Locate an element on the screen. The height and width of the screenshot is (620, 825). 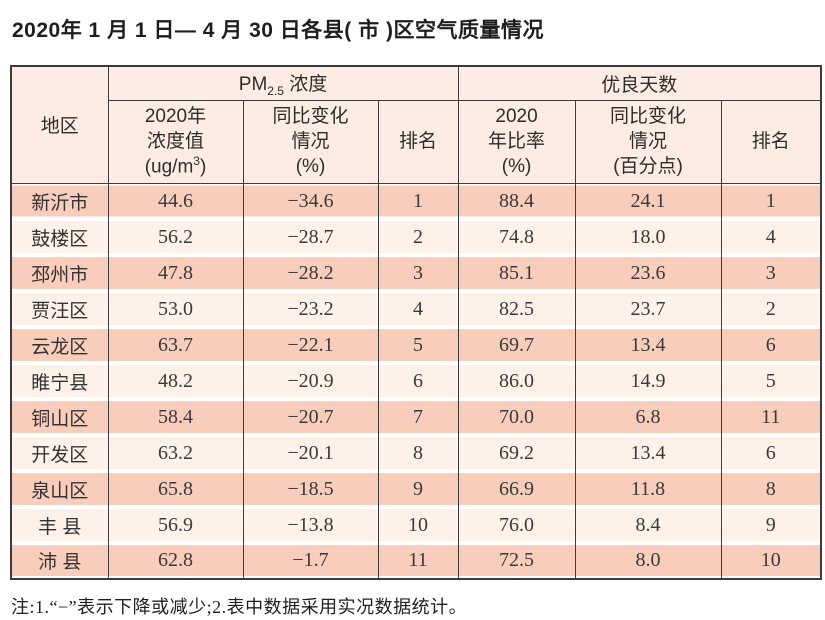
header-pm-group: PM2.5 浓度 is located at coordinates (283, 83).